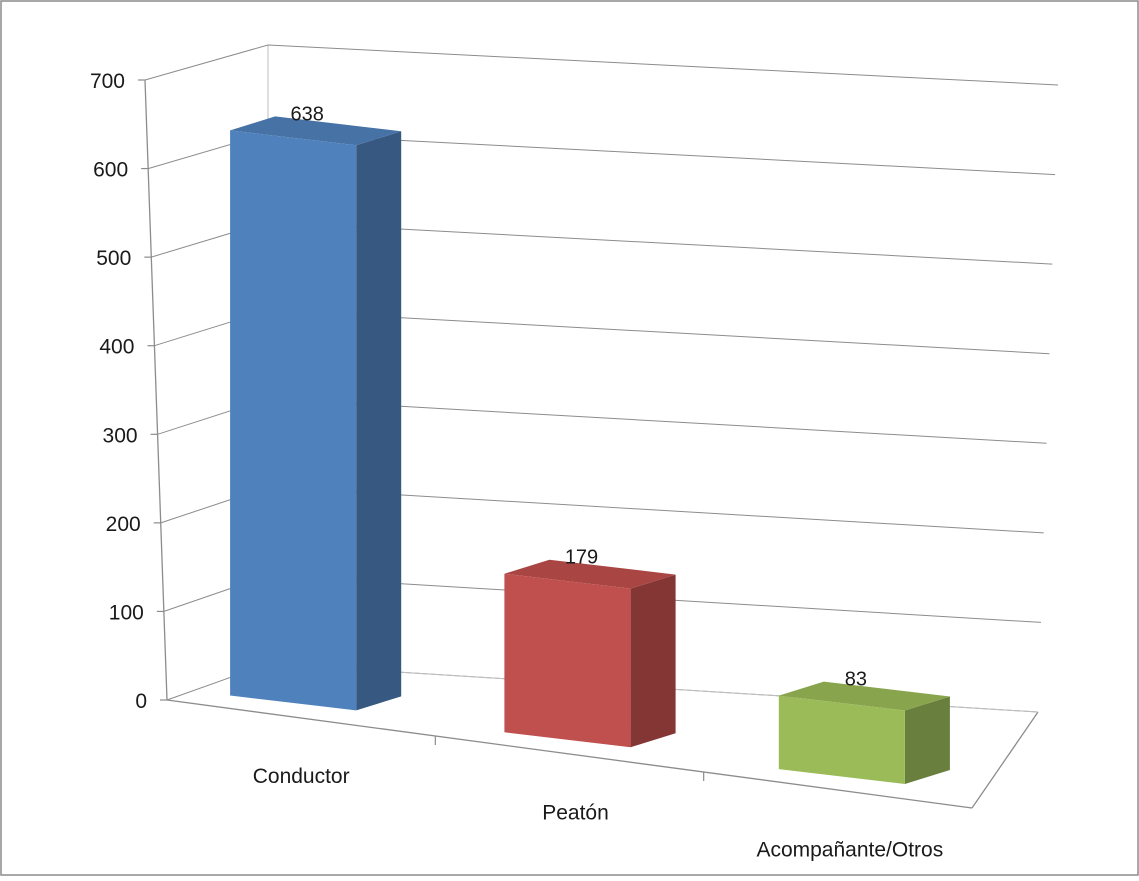 The height and width of the screenshot is (881, 1139). Describe the element at coordinates (120, 435) in the screenshot. I see `y-tick-label: 300` at that location.